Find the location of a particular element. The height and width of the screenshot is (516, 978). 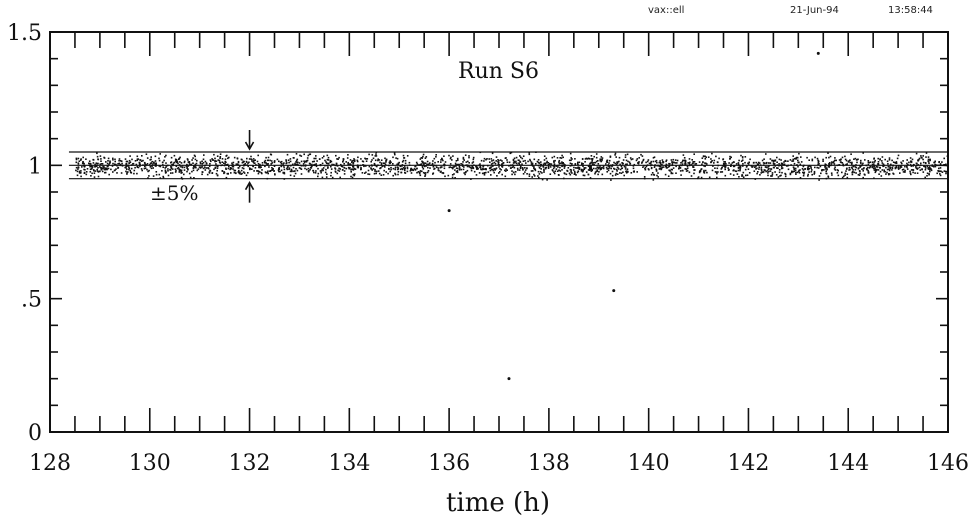

lower-arrow-head is located at coordinates (249, 186).